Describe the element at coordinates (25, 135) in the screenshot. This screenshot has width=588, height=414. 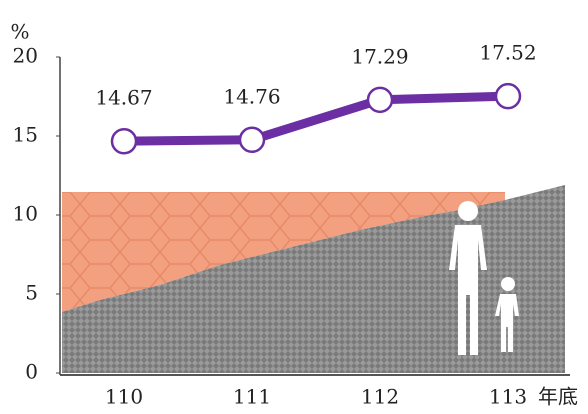
I see `y-tick-label: 15` at that location.